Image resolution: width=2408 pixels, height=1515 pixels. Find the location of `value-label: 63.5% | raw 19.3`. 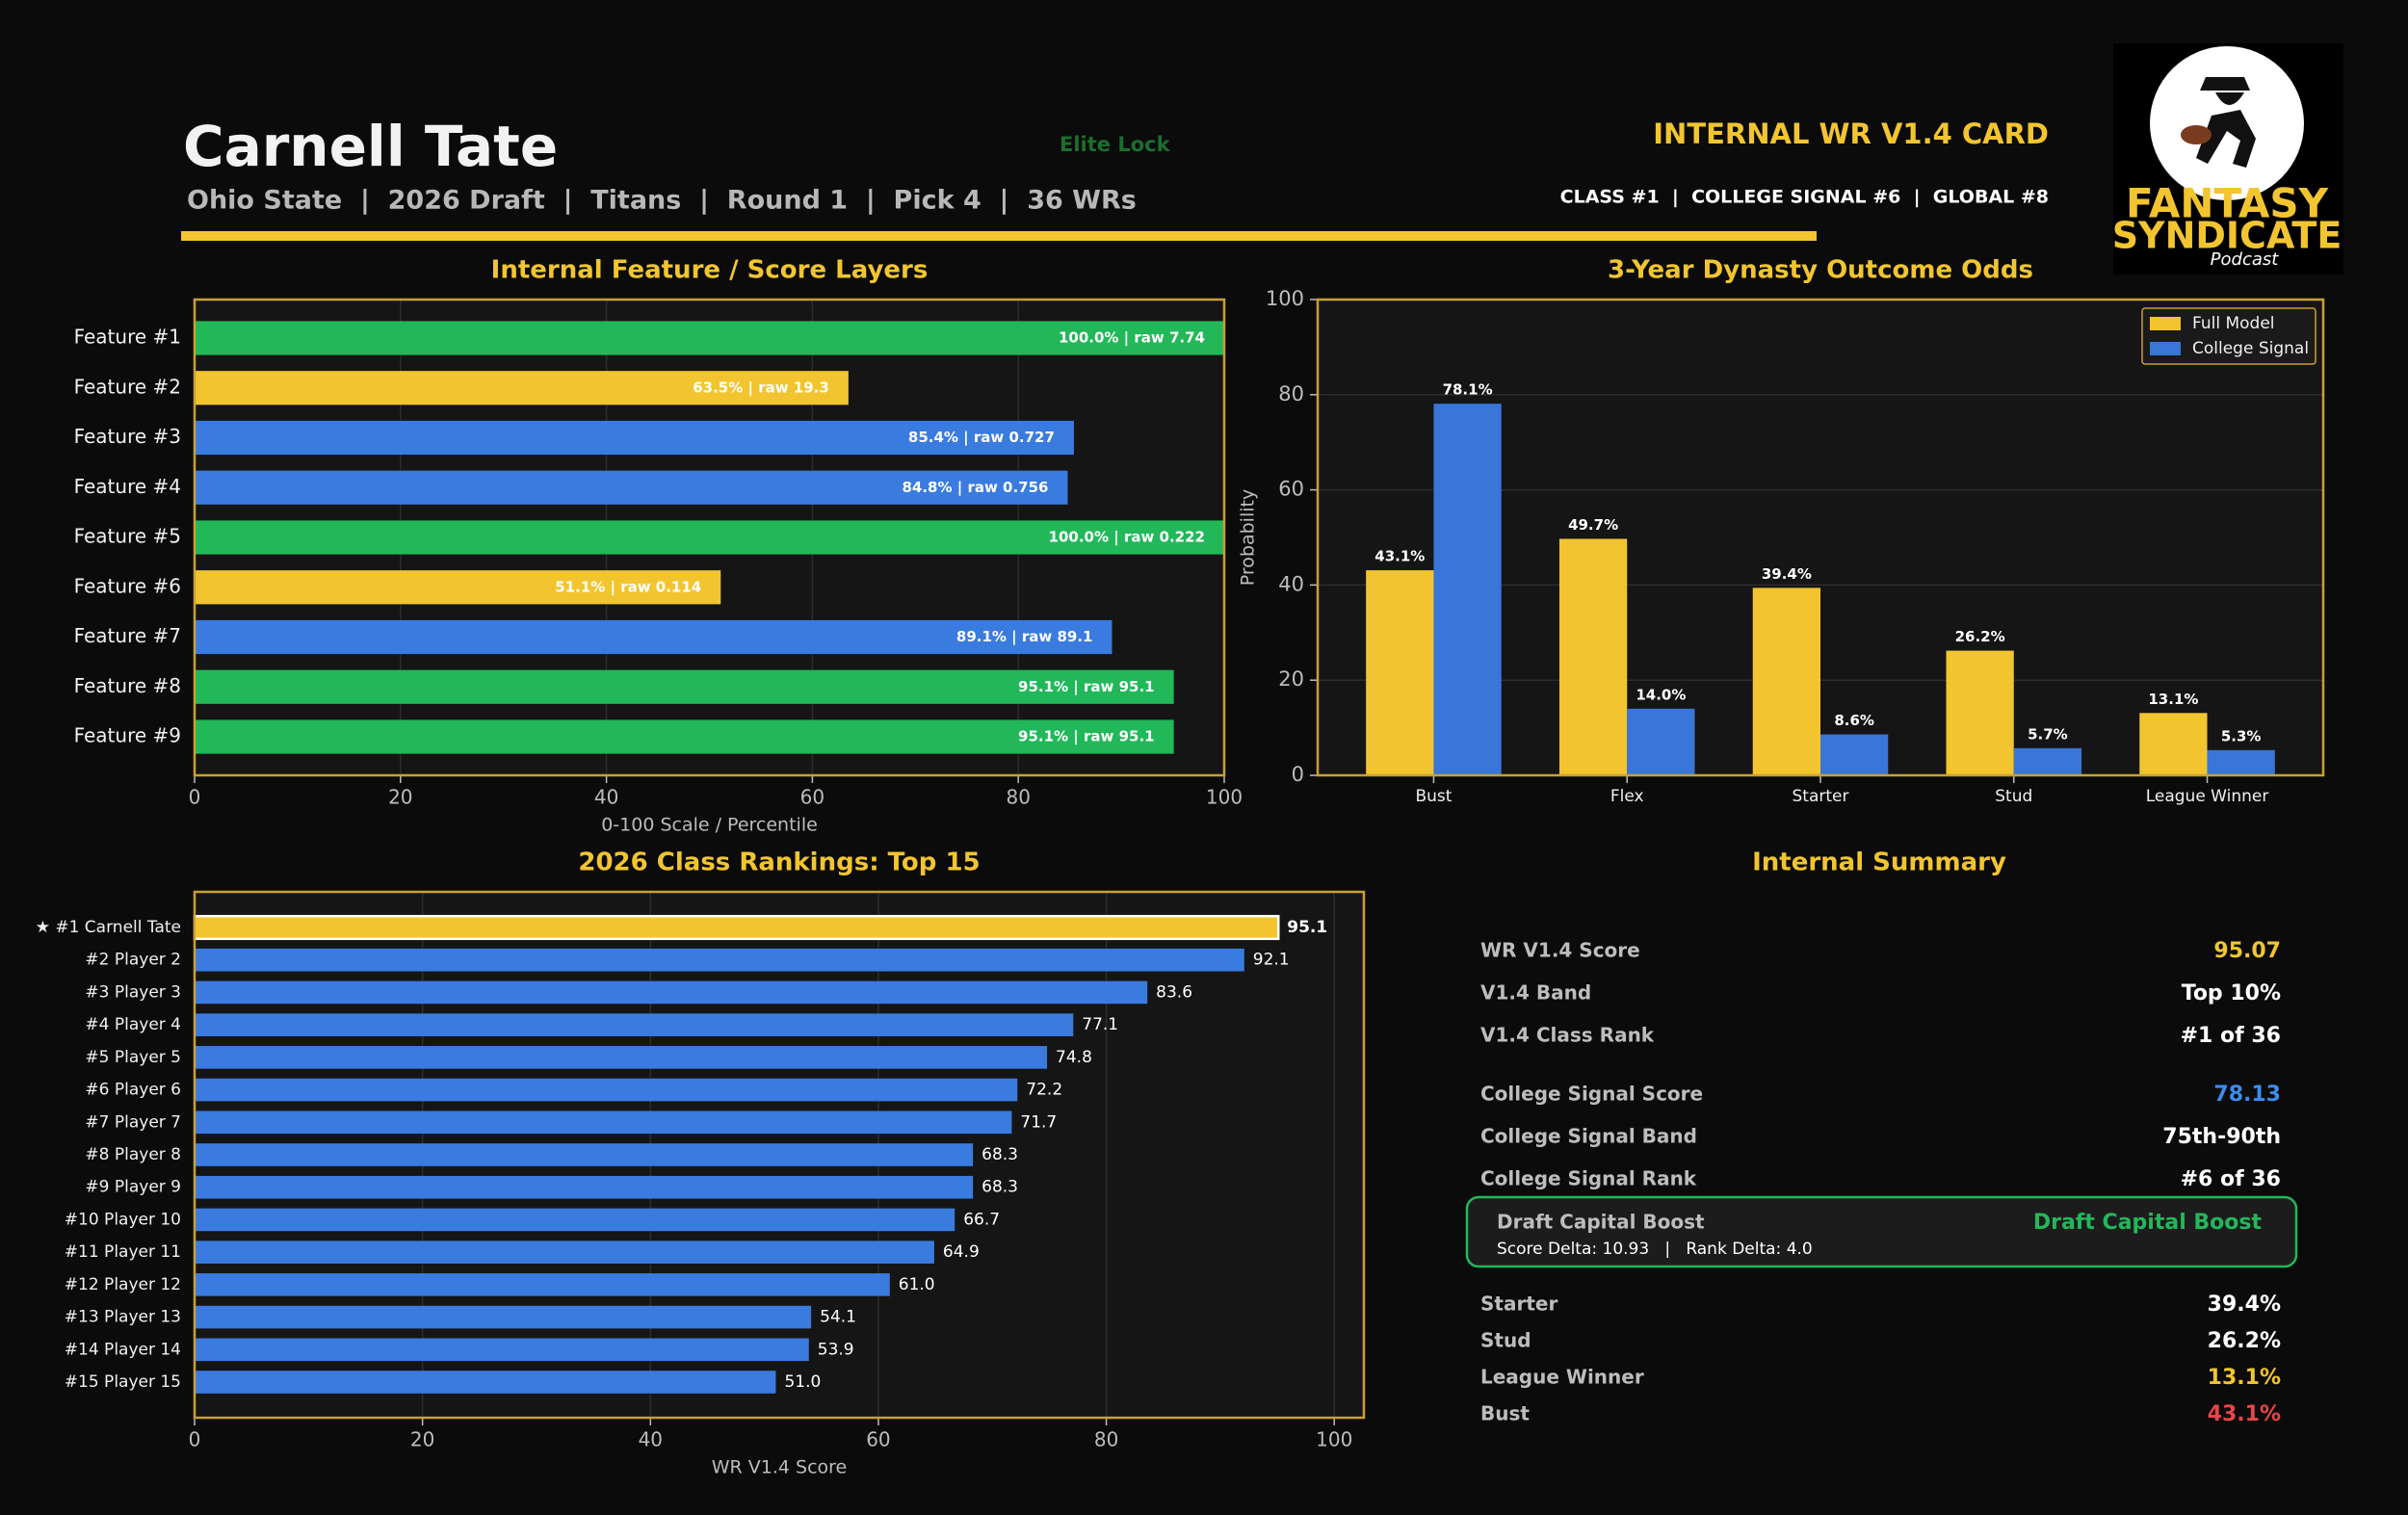

value-label: 63.5% | raw 19.3 is located at coordinates (761, 388).